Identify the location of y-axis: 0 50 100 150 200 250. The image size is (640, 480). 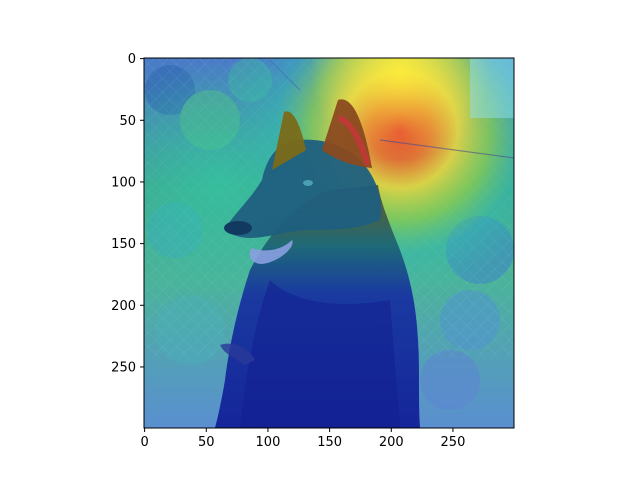
(127, 213).